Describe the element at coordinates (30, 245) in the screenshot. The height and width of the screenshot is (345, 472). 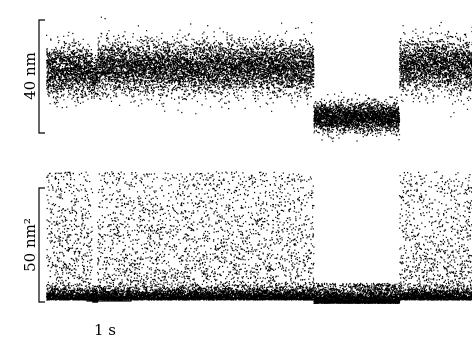
I see `bottom-scale-label: 50 nm²` at that location.